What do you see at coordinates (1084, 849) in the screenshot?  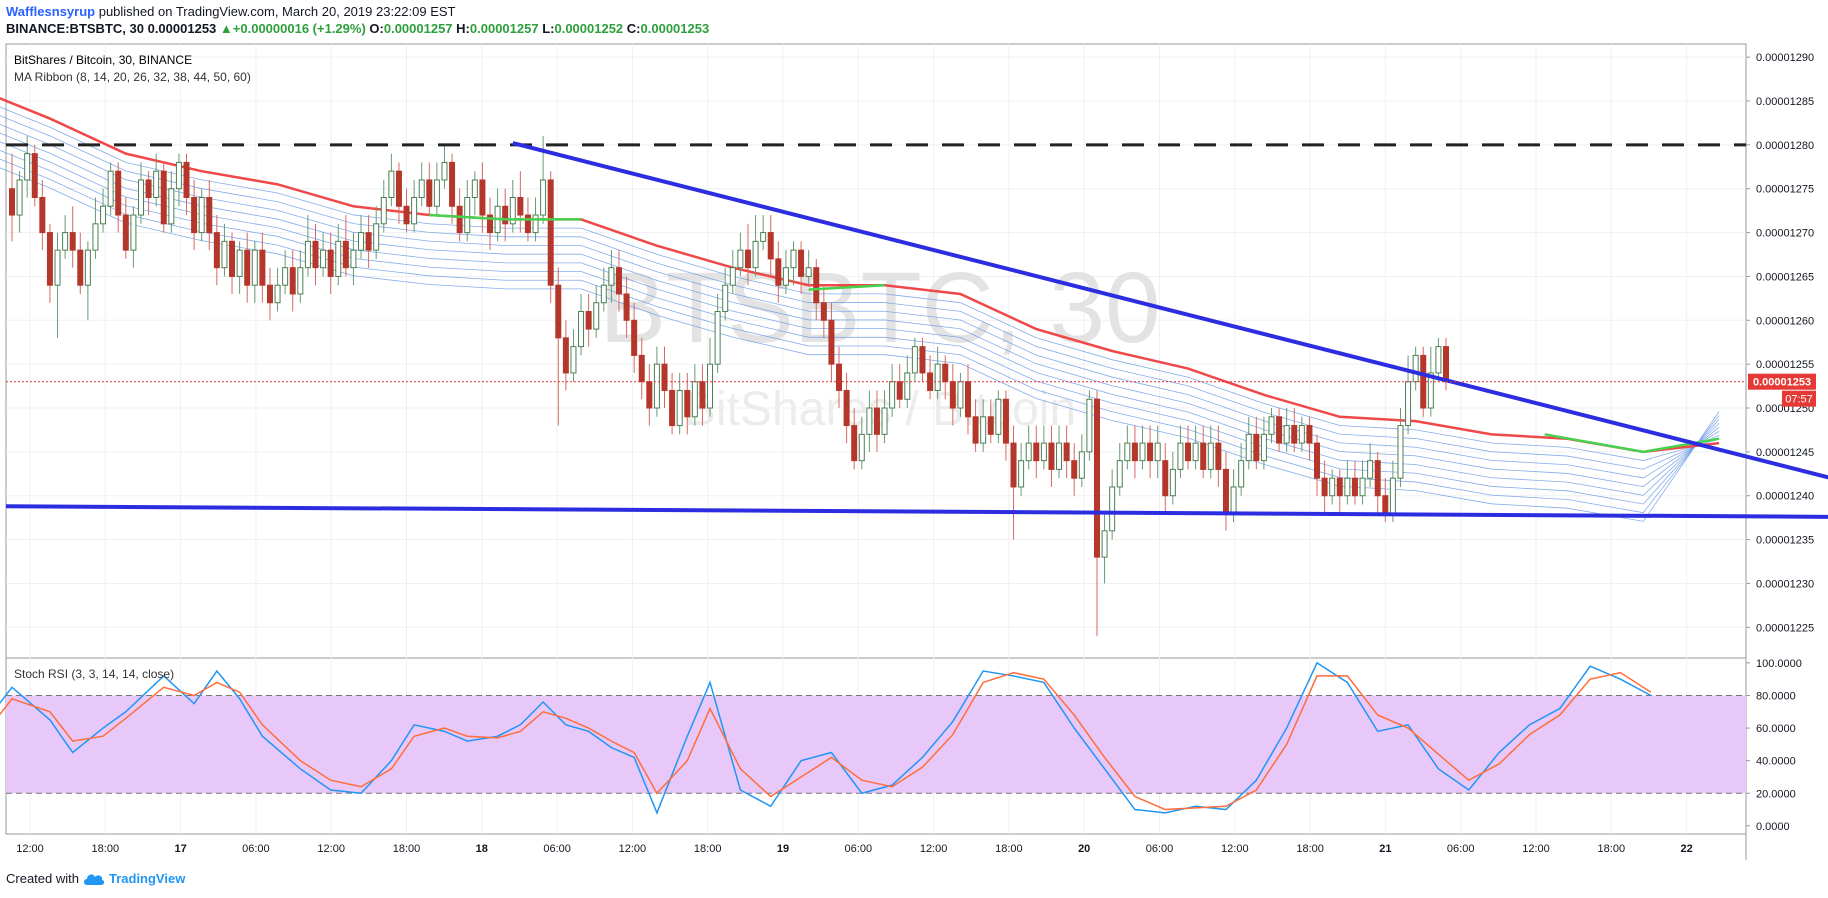 I see `time-tick-label: 20` at bounding box center [1084, 849].